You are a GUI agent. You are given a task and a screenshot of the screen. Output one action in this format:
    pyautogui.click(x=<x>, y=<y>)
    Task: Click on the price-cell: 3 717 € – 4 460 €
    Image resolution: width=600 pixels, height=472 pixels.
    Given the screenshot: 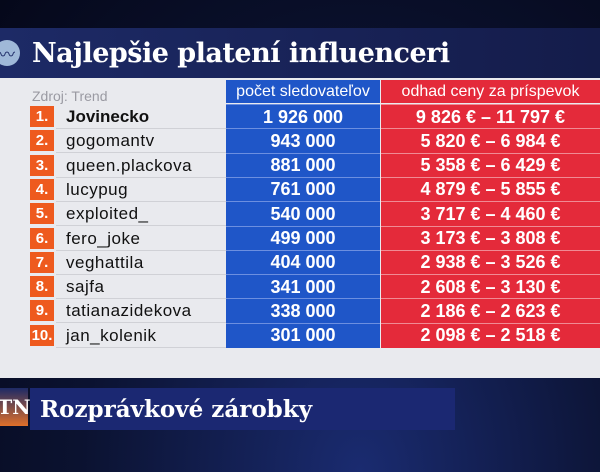 What is the action you would take?
    pyautogui.click(x=490, y=214)
    